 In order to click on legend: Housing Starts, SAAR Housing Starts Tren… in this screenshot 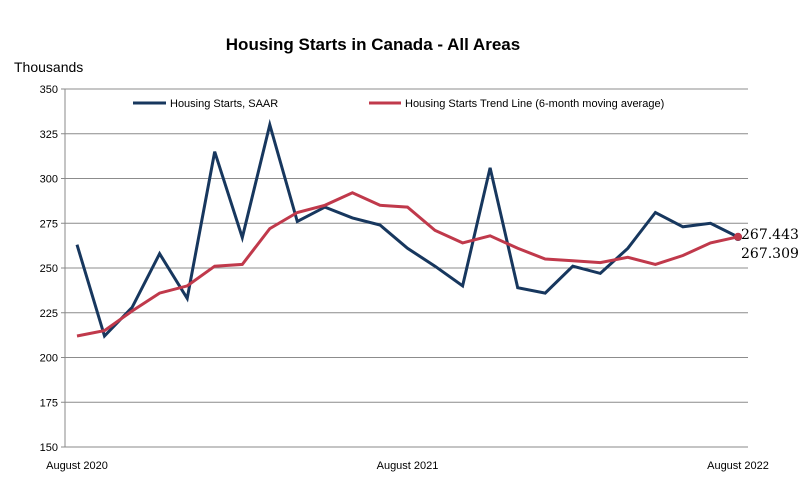, I will do `click(398, 104)`.